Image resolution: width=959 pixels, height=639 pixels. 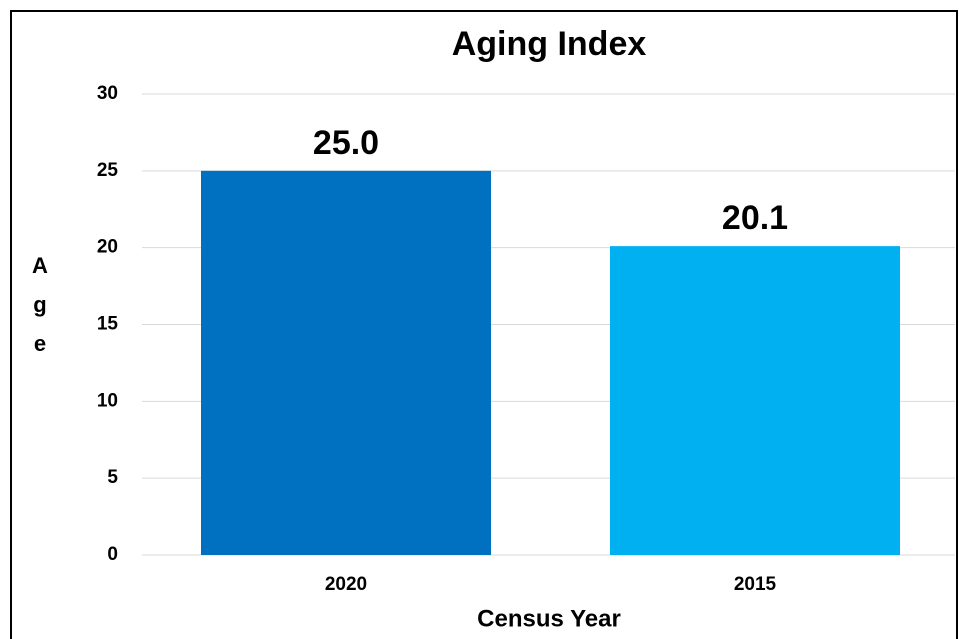 I want to click on y-tick-label: 30, so click(x=107, y=93).